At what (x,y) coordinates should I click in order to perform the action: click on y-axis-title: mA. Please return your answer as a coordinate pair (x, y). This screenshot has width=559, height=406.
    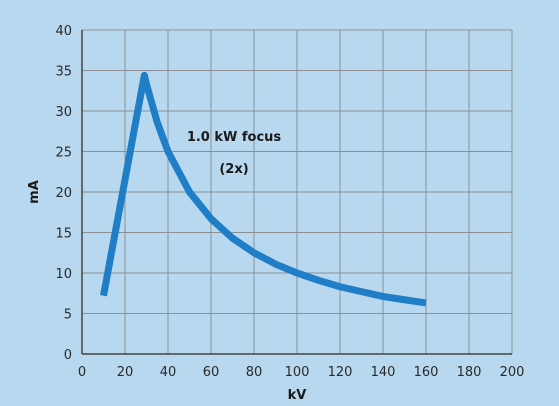
    Looking at the image, I should click on (34, 192).